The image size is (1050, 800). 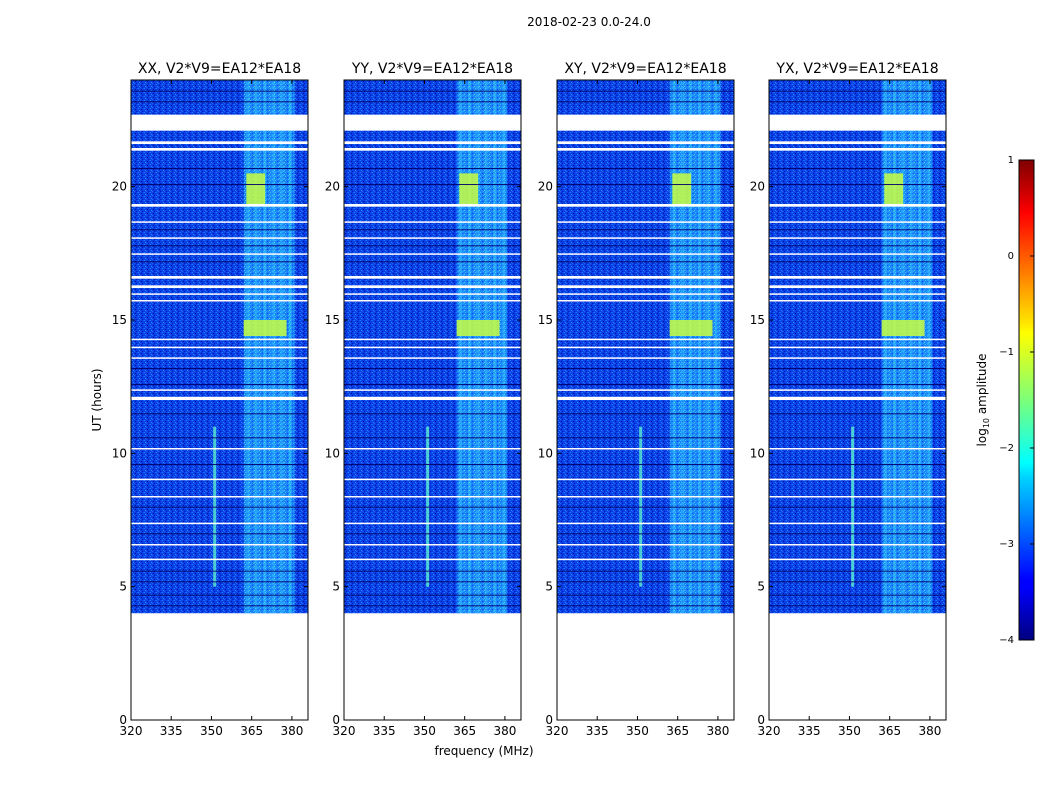 I want to click on colorbar-gradient, so click(x=1026, y=400).